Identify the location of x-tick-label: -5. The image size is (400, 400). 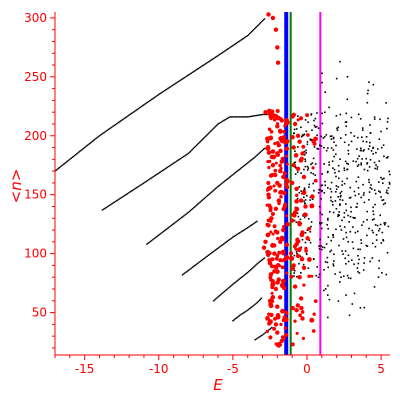
(233, 369).